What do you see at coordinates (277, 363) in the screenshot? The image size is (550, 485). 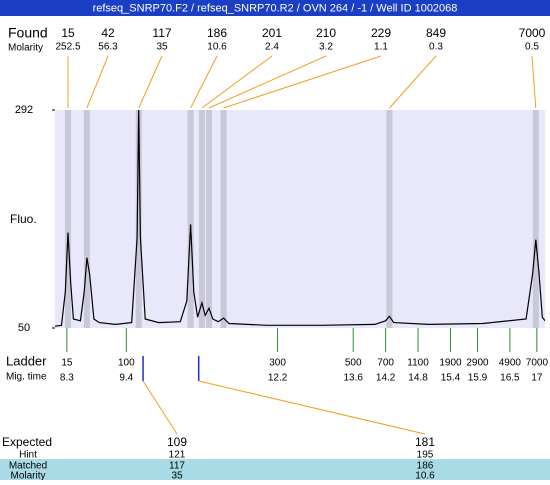 I see `ladder-size: 300` at bounding box center [277, 363].